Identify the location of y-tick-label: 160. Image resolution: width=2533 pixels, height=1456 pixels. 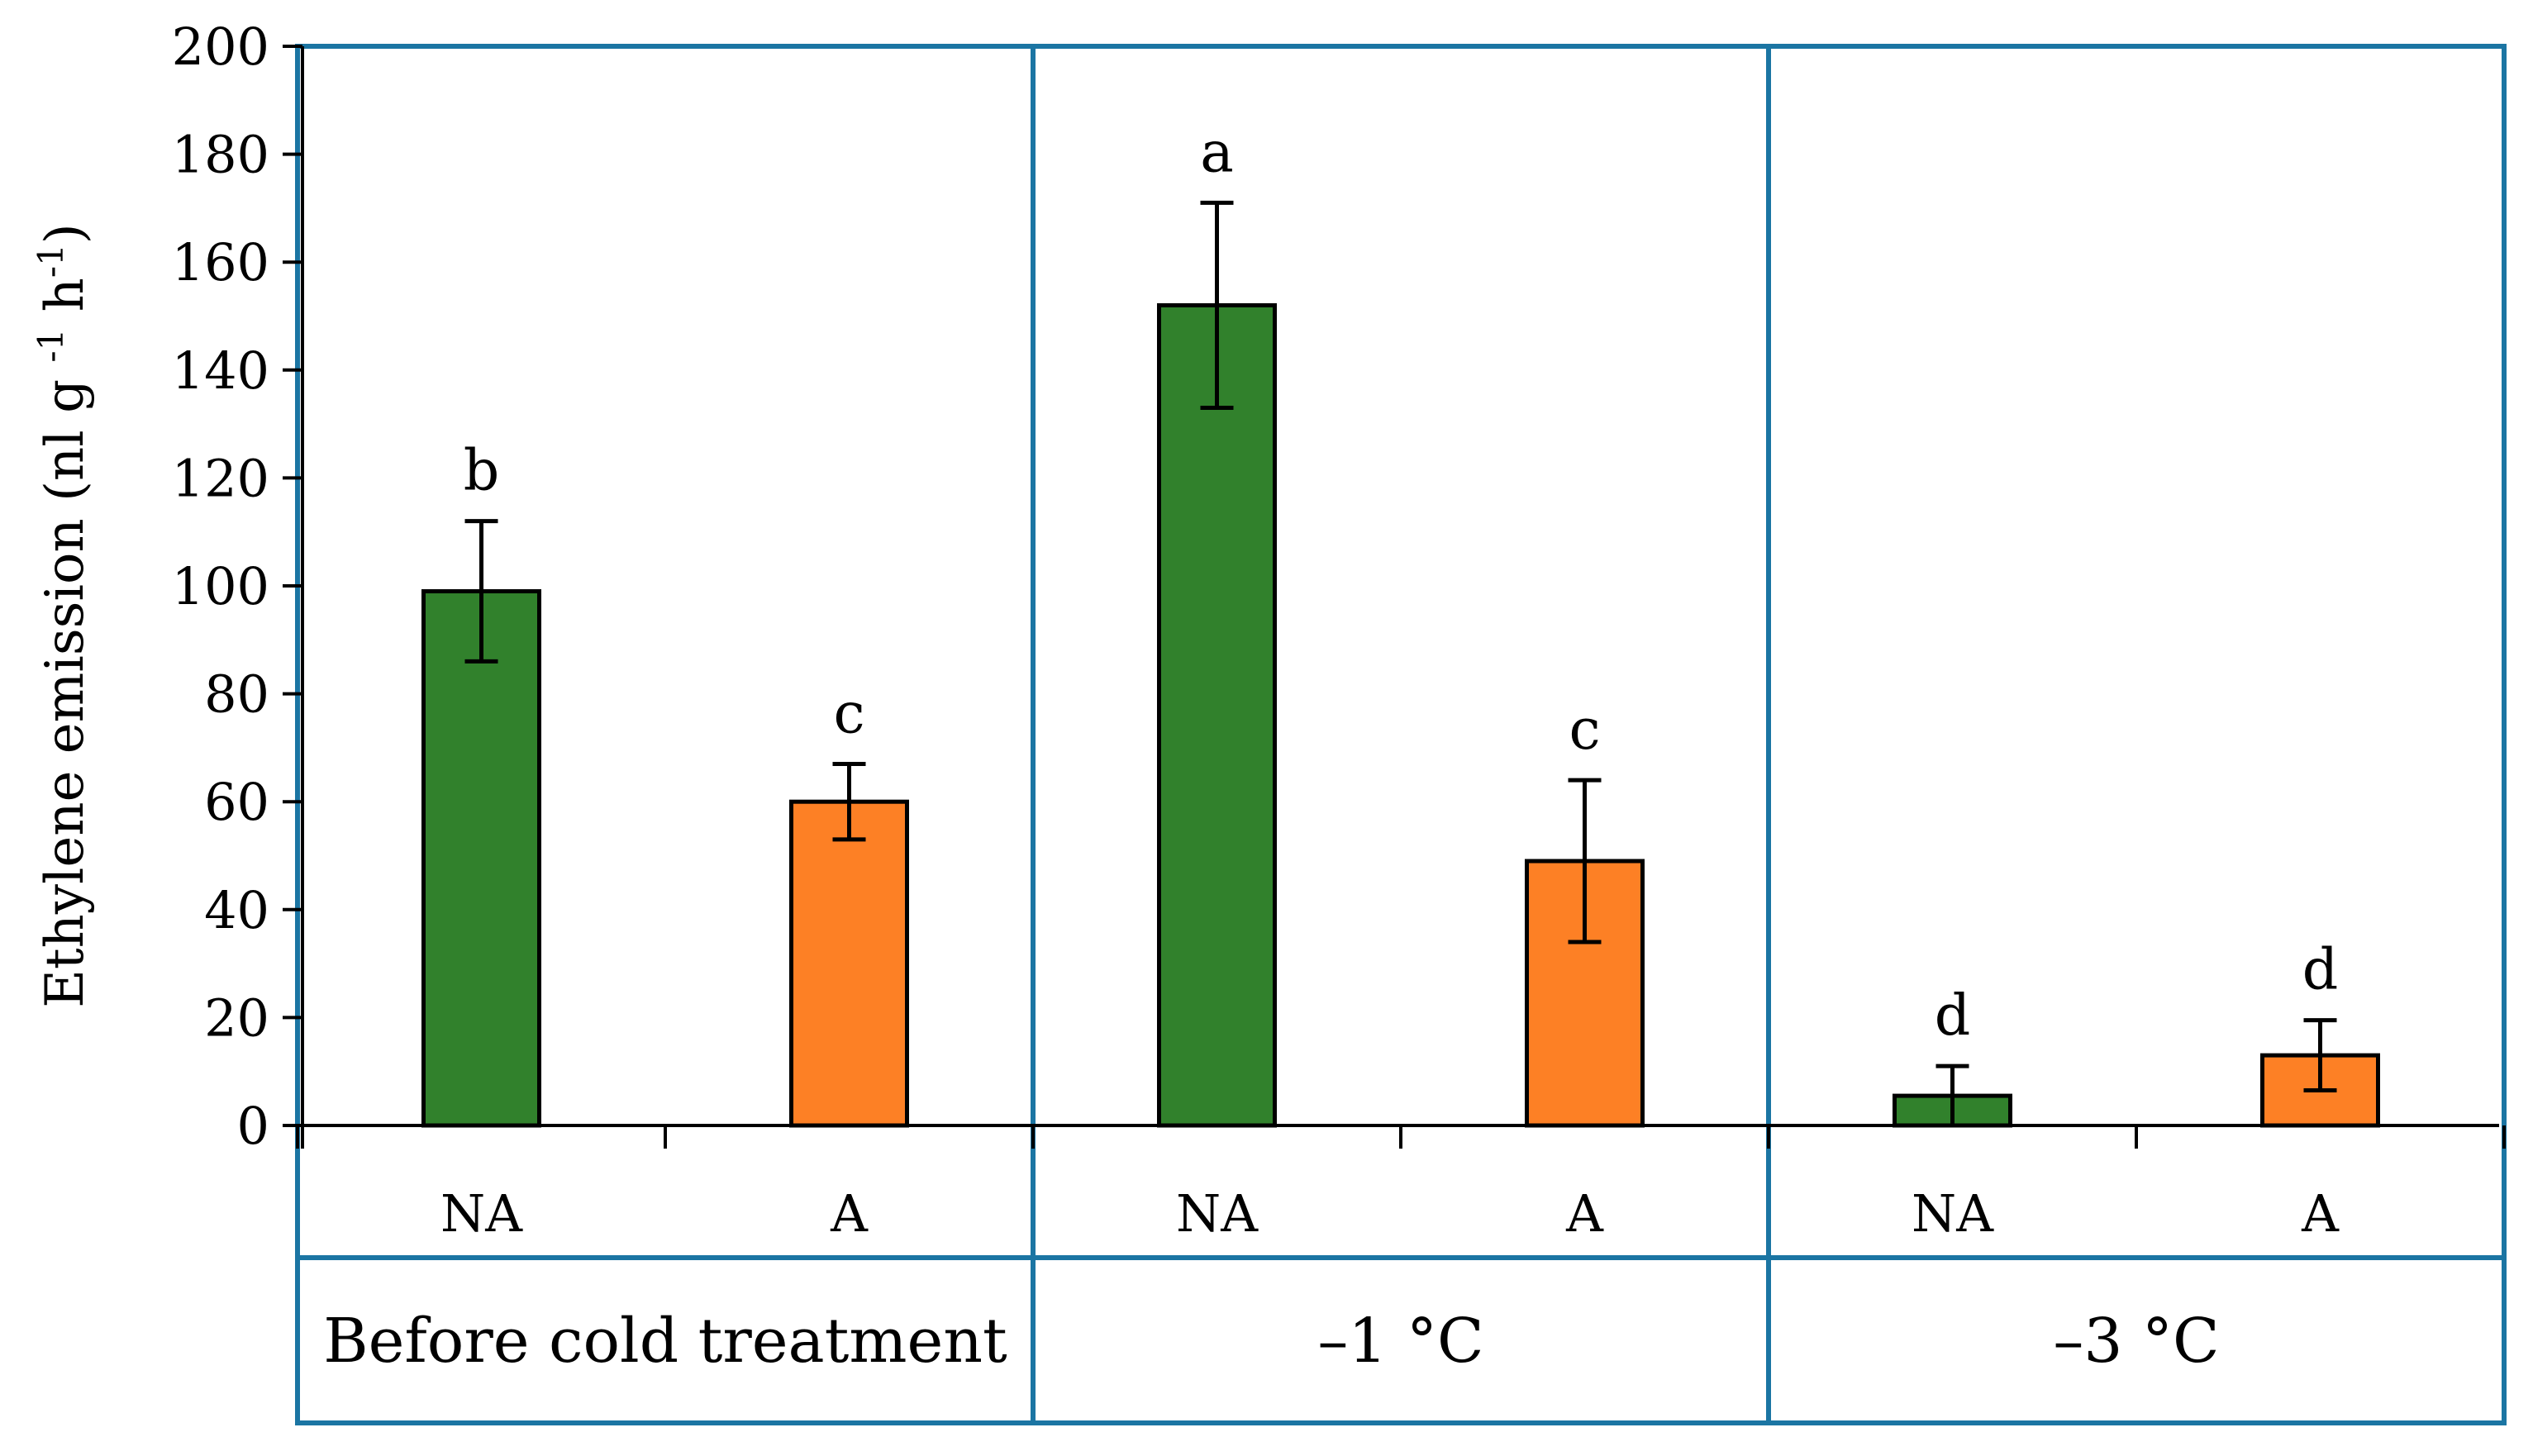
(221, 262).